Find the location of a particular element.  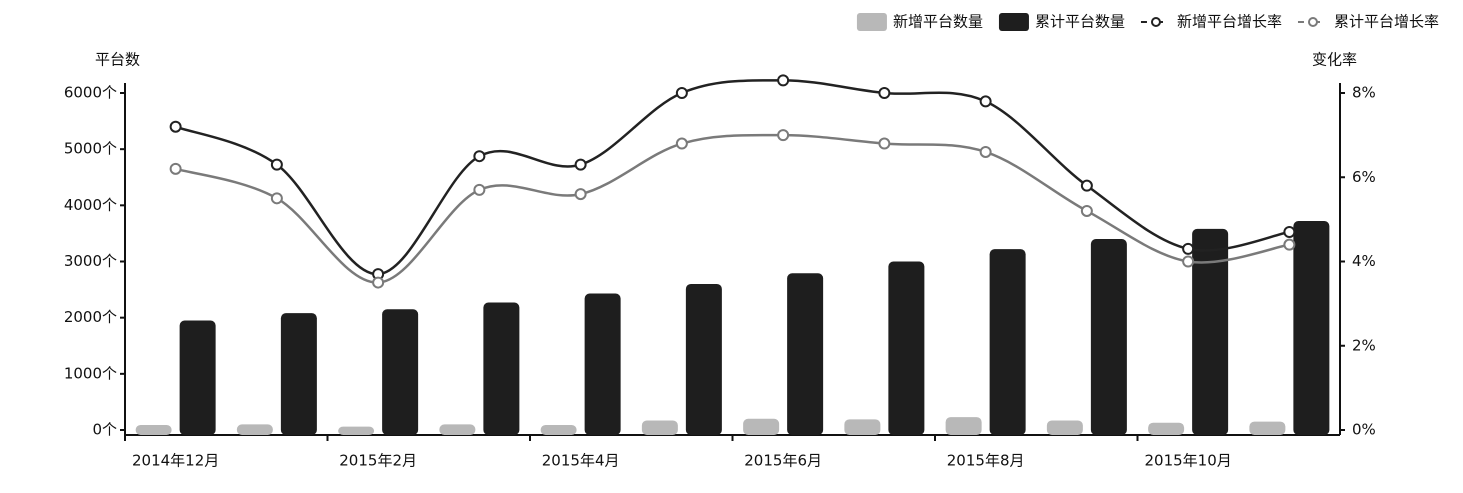

y-tick-label: 3000个 is located at coordinates (90, 261).